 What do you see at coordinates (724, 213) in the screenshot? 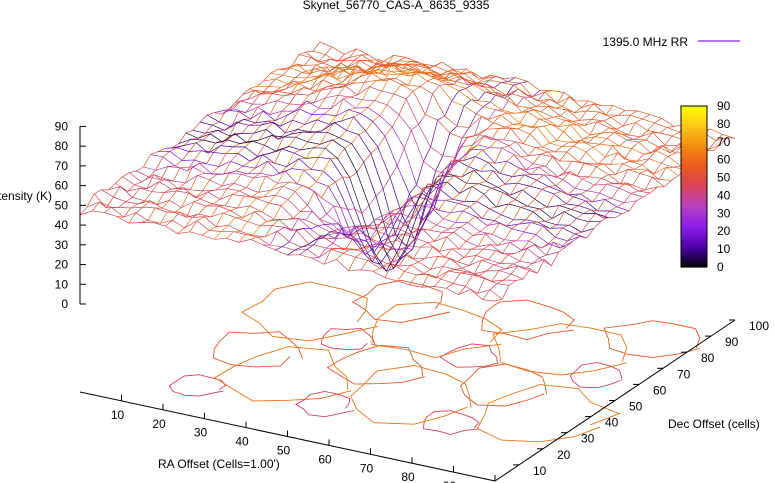
I see `colorbar-tick-label: 30` at bounding box center [724, 213].